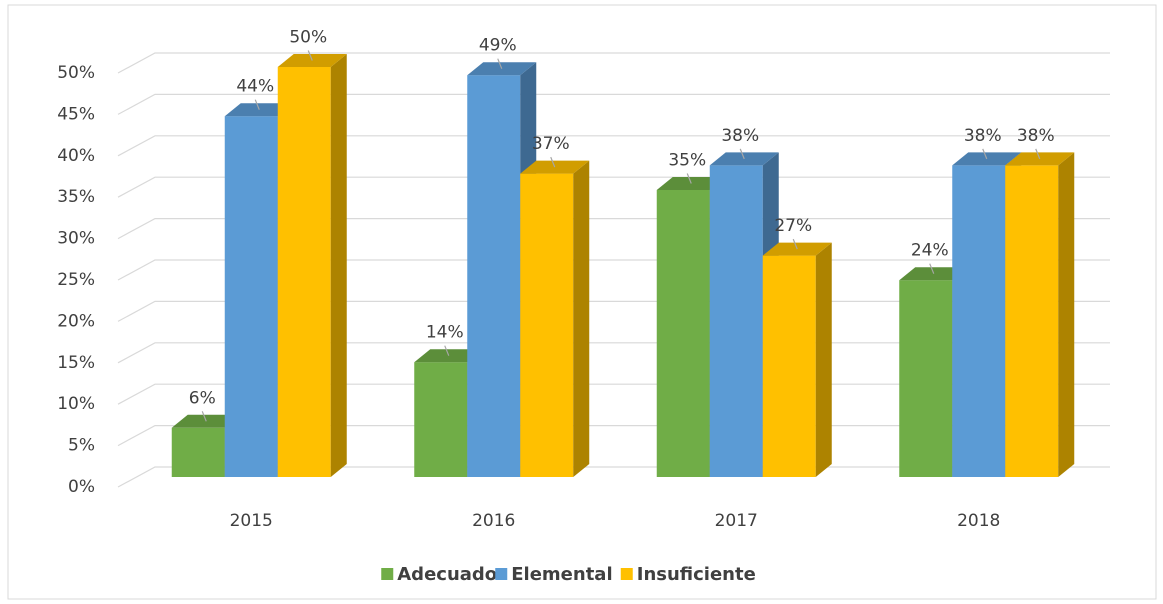 This screenshot has width=1163, height=604. What do you see at coordinates (447, 574) in the screenshot?
I see `legend-label: Adecuado` at bounding box center [447, 574].